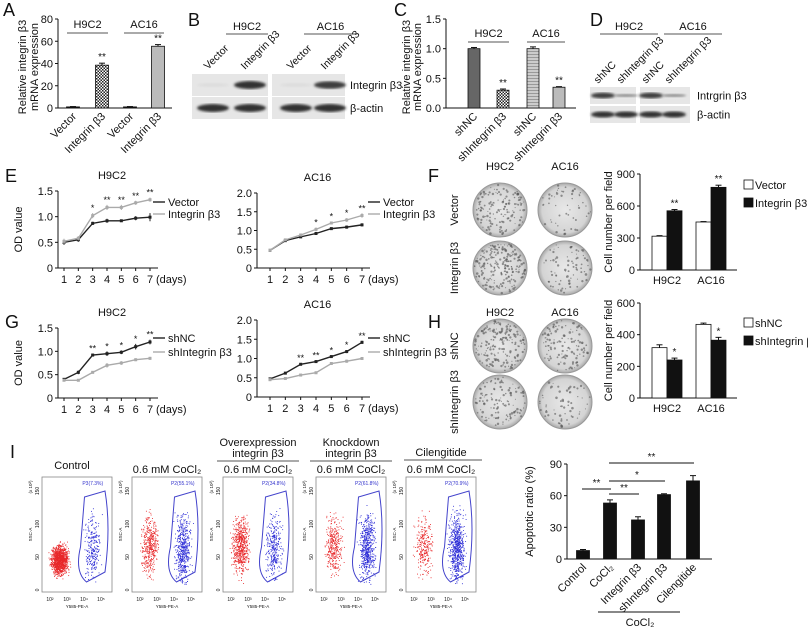 The height and width of the screenshot is (631, 808). What do you see at coordinates (12, 322) in the screenshot?
I see `panel-label-g: G` at bounding box center [12, 322].